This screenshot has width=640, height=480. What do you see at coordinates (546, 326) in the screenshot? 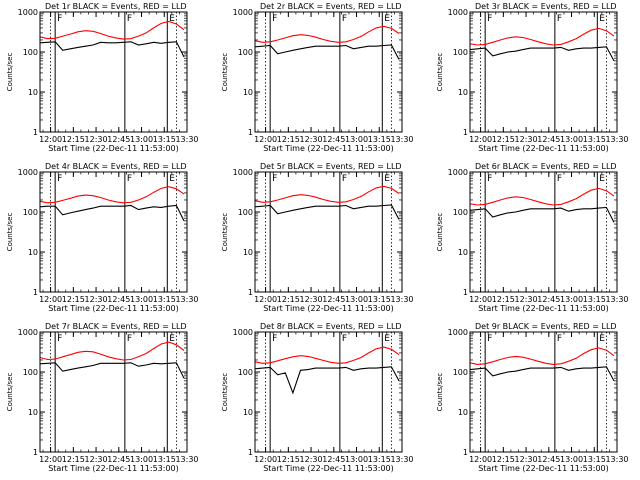
I see `panel-title: Det 9r BLACK = Events, RED = LLD` at bounding box center [546, 326].